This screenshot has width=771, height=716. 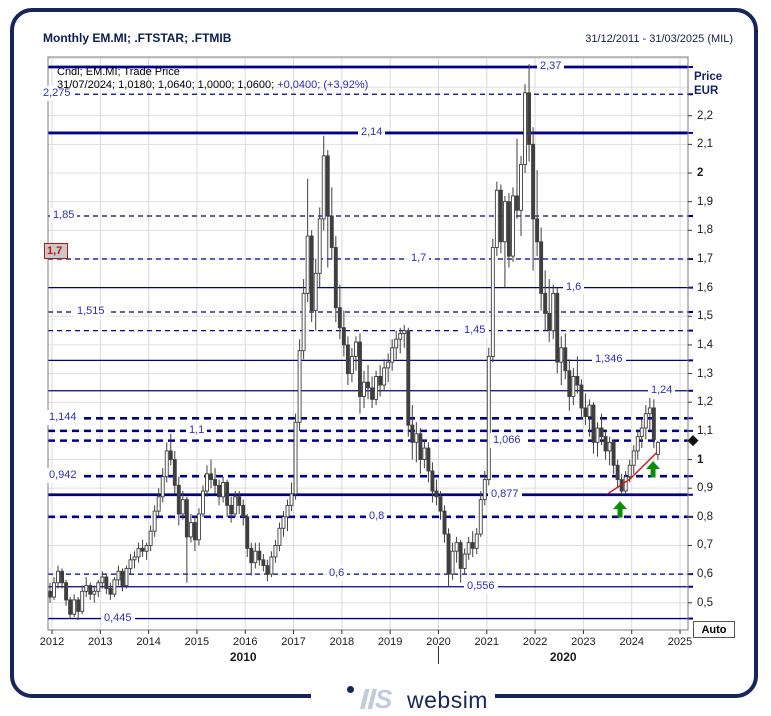 What do you see at coordinates (118, 72) in the screenshot?
I see `legend-series: Cndl; EM.MI; Trade Price` at bounding box center [118, 72].